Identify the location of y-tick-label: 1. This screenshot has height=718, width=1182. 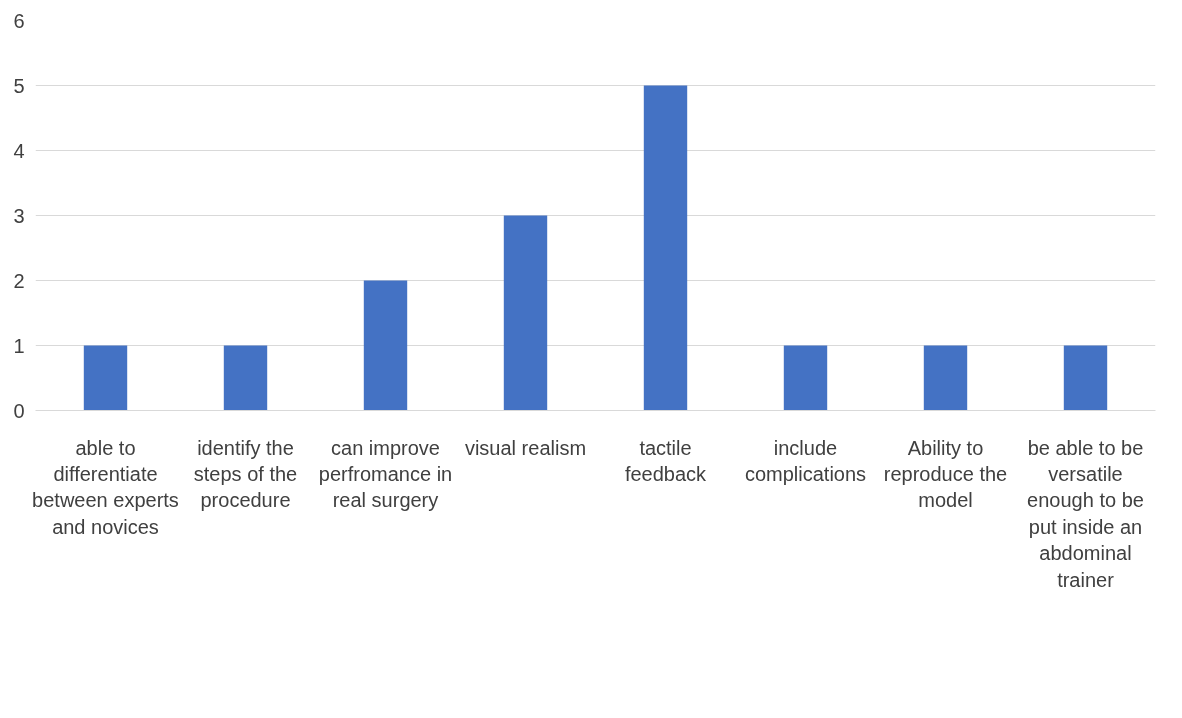
(19, 345).